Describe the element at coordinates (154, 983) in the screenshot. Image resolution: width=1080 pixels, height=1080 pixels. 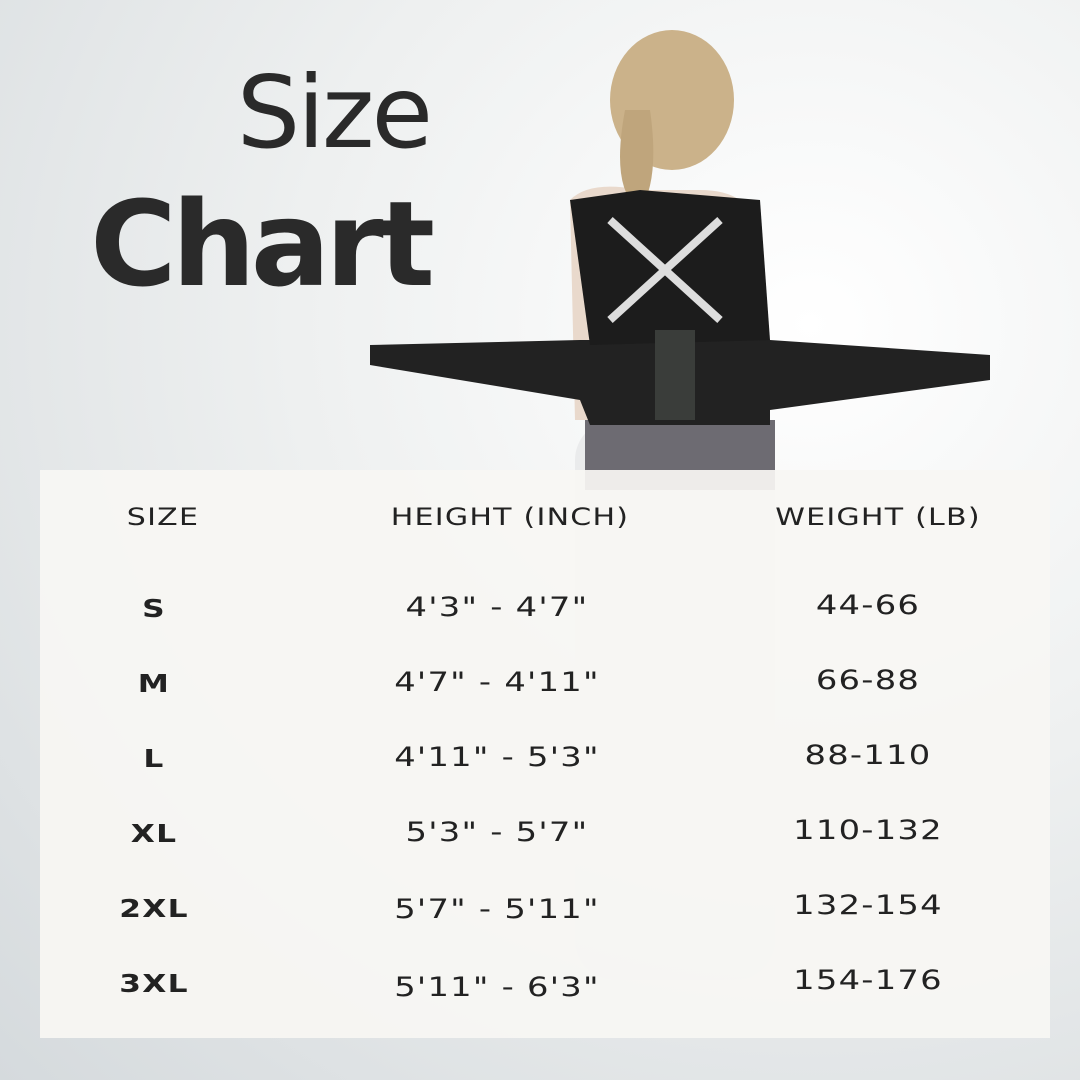
I see `row-size: 3XL` at that location.